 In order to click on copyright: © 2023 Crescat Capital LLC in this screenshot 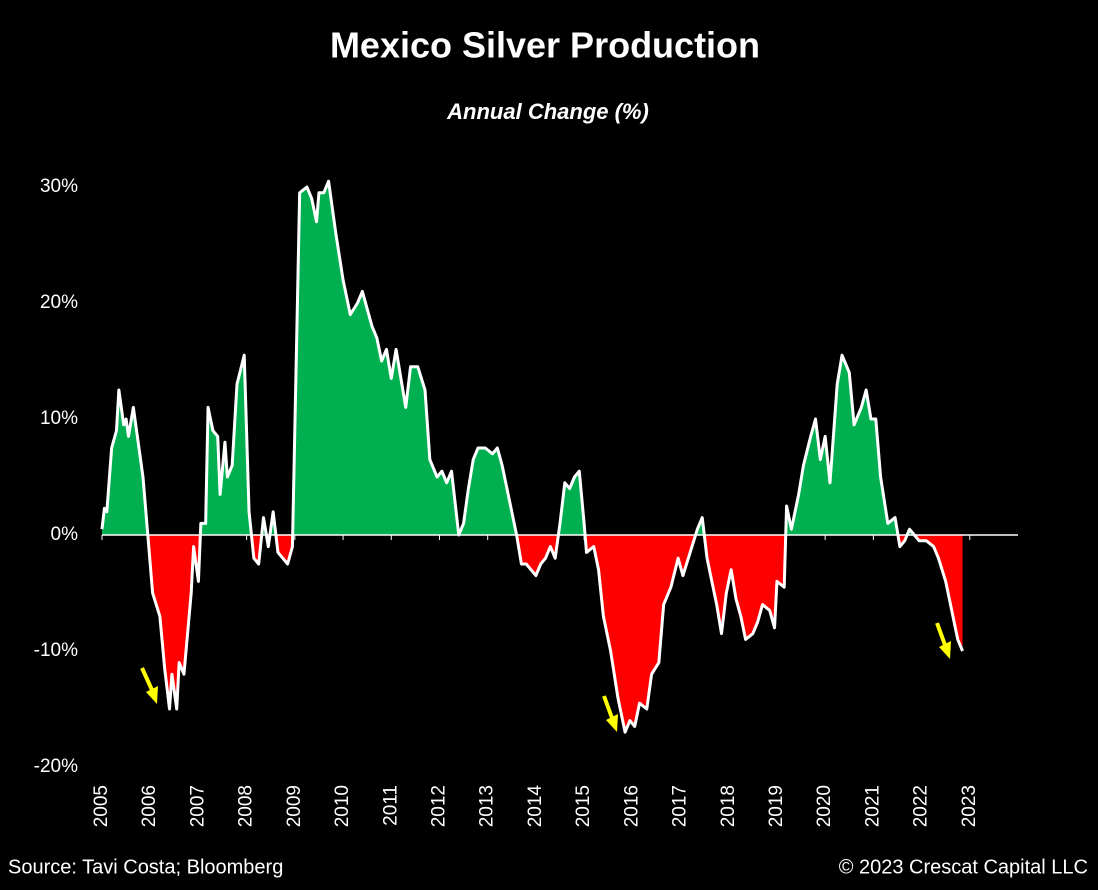, I will do `click(963, 867)`.